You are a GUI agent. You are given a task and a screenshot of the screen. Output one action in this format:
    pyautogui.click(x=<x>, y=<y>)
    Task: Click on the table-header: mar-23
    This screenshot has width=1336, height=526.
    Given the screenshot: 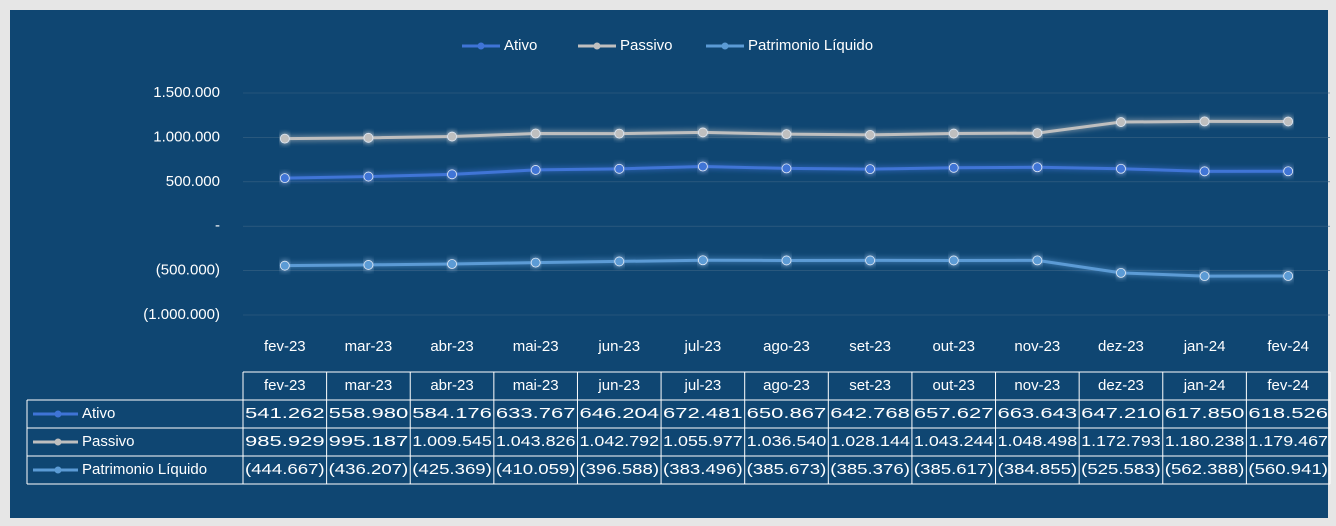 What is the action you would take?
    pyautogui.click(x=369, y=385)
    